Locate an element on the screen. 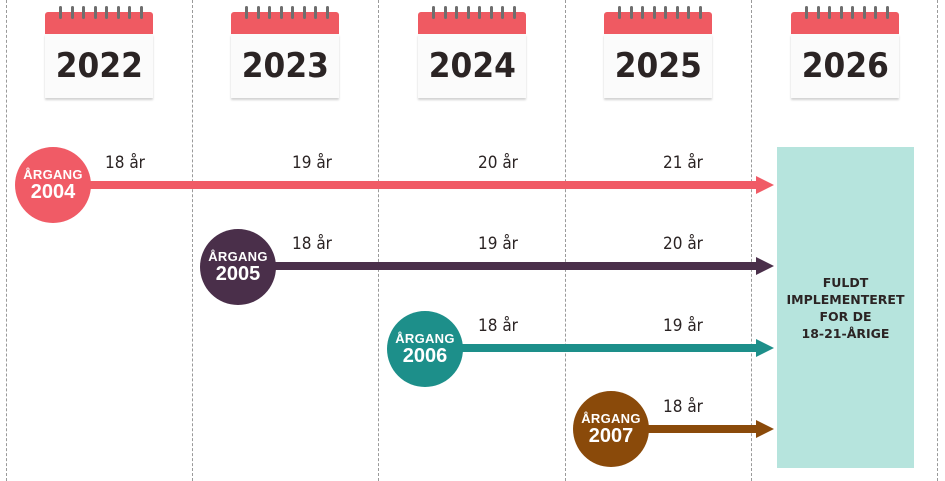 This screenshot has width=945, height=481. full-implementation-text: FULDT IMPLEMENTERET FOR DE 18-21-ÅRIGE is located at coordinates (845, 307).